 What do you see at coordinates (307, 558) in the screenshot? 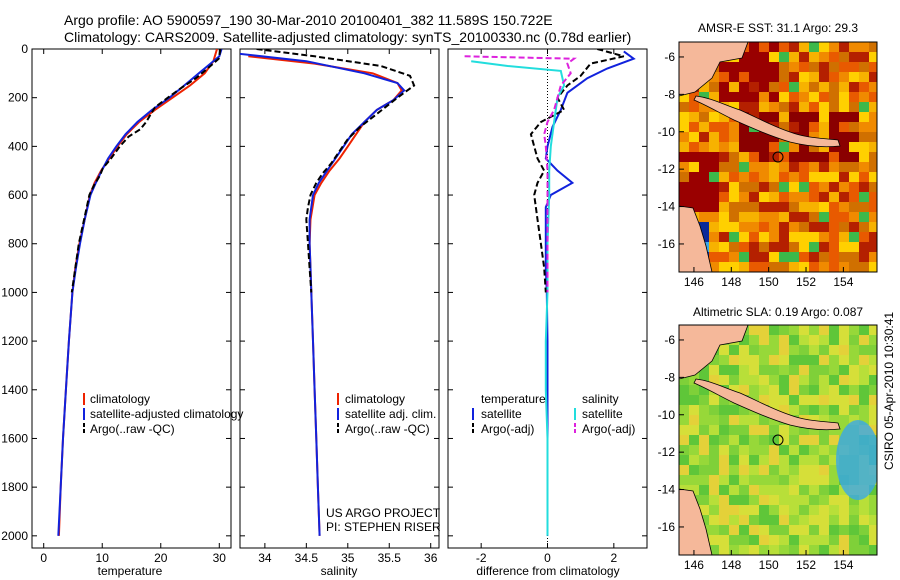
I see `x-tick-label: 34.5` at bounding box center [307, 558].